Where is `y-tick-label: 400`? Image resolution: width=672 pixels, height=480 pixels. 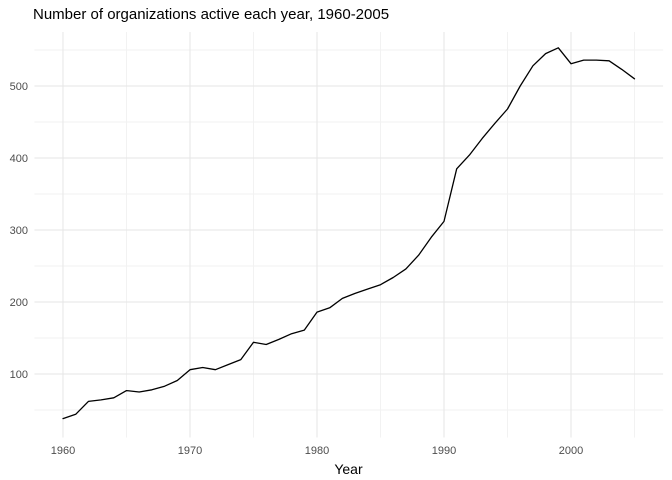 y-tick-label: 400 is located at coordinates (19, 159).